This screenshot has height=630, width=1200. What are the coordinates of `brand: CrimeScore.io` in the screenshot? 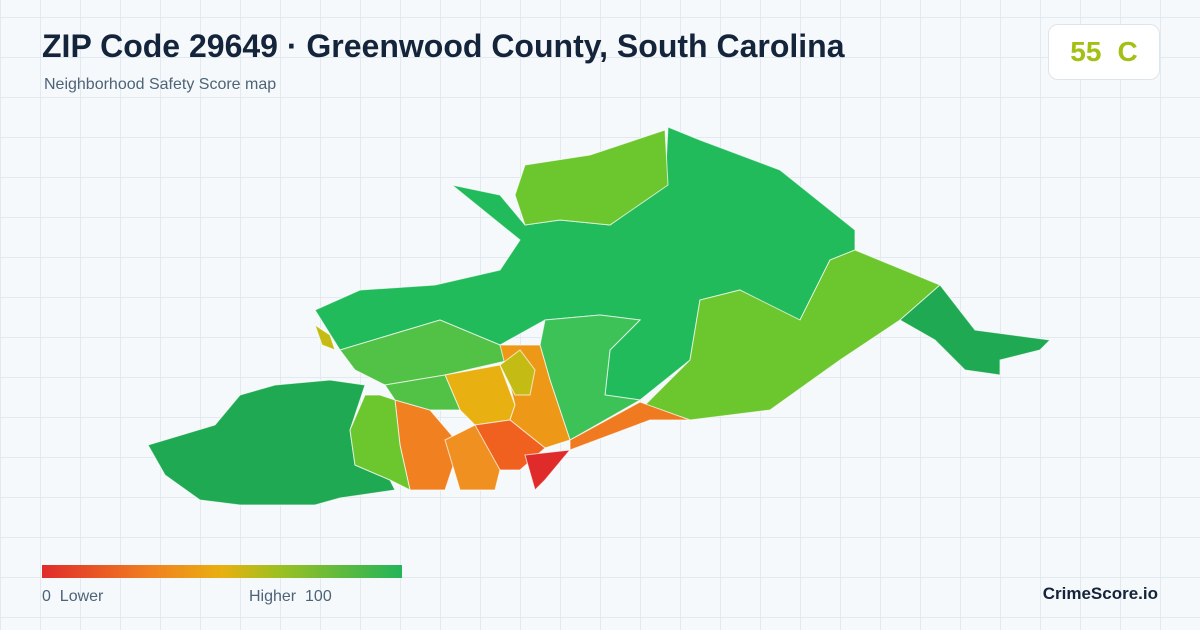 It's located at (1100, 593).